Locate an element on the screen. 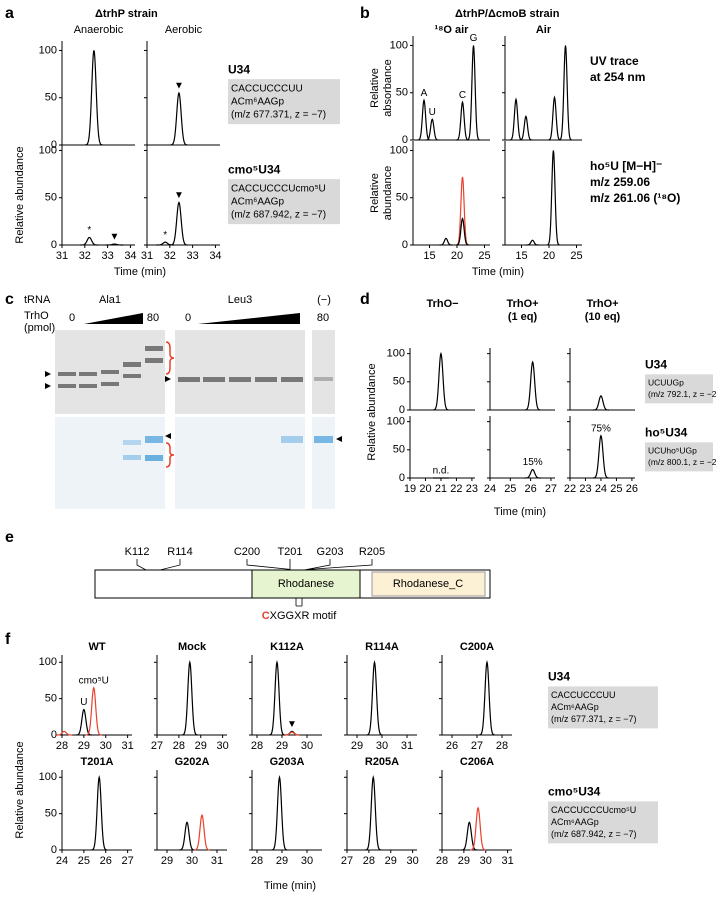 The width and height of the screenshot is (716, 923). info-text: m/z 259.06 is located at coordinates (620, 182).